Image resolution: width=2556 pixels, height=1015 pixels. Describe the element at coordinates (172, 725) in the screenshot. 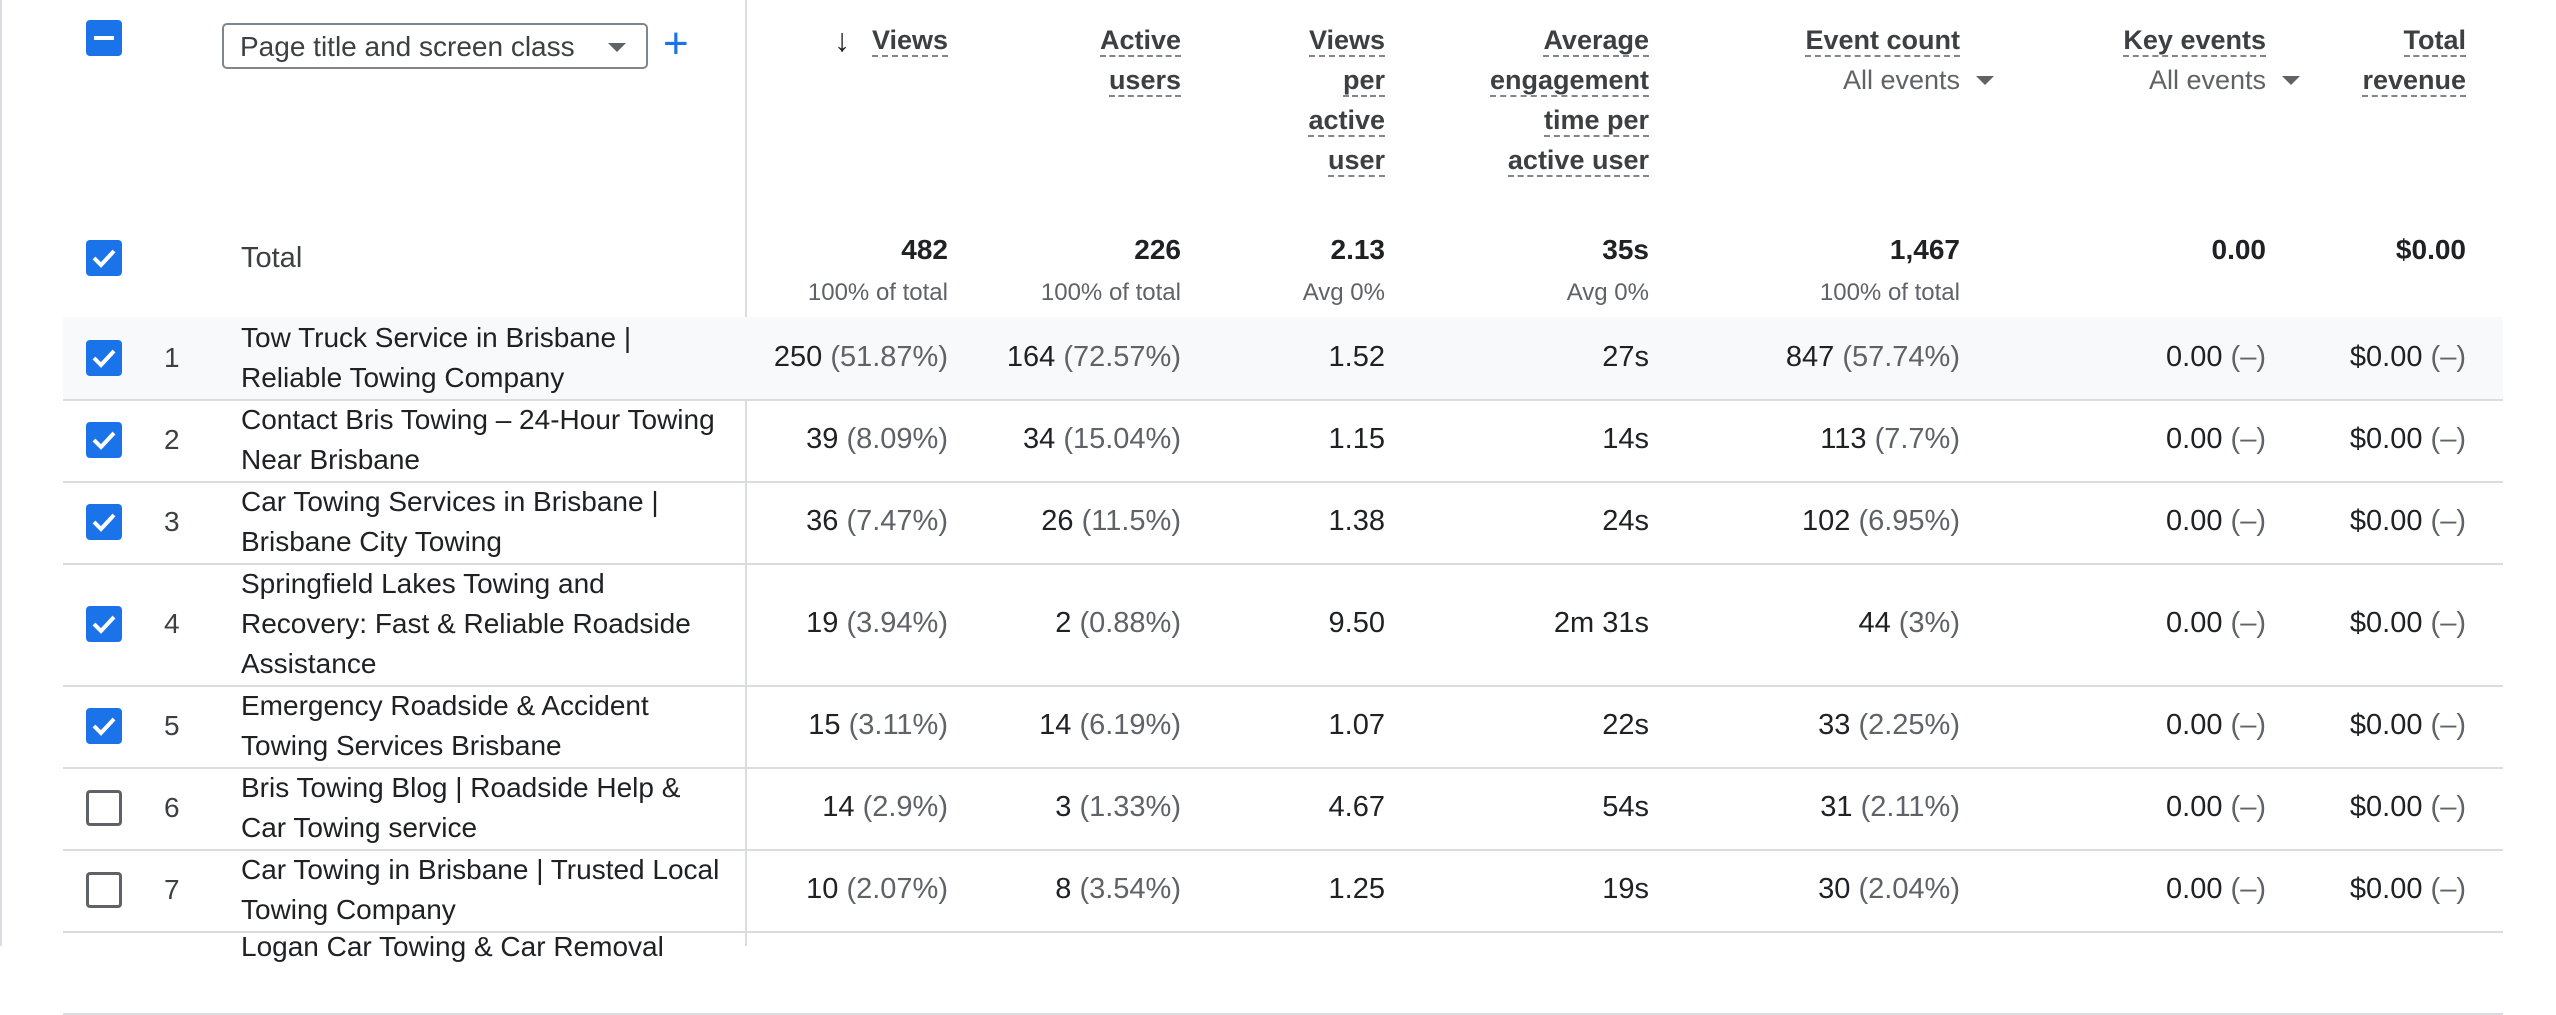

I see `row-number: 5` at that location.